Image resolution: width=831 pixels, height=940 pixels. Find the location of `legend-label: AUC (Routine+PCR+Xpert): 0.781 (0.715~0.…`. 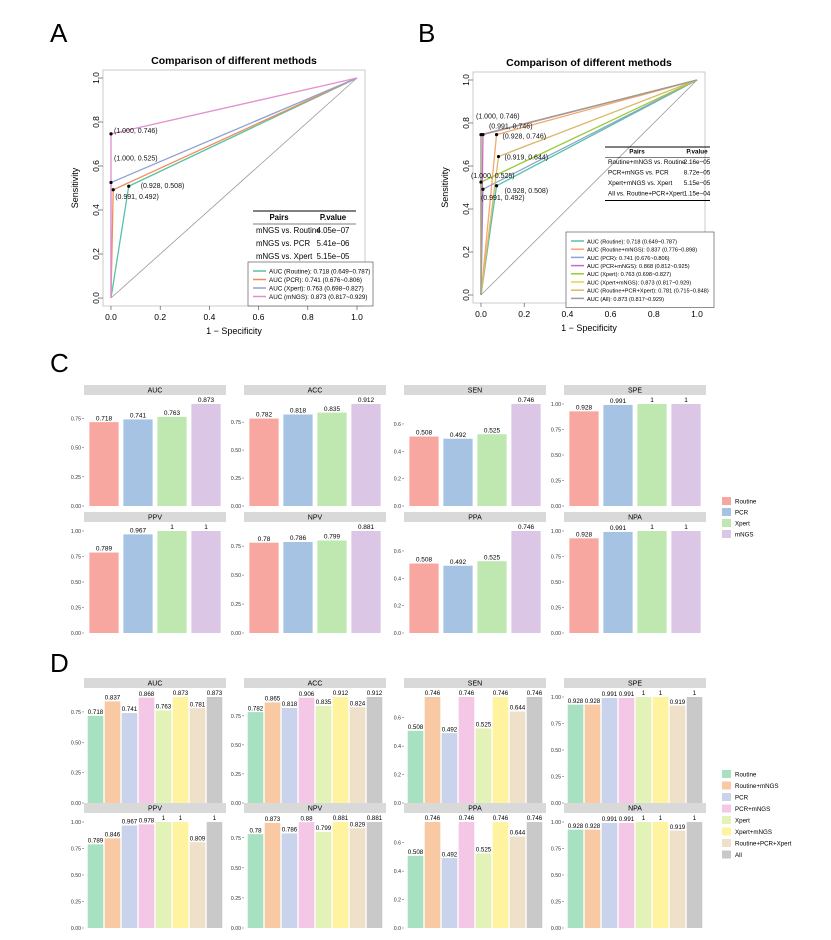

legend-label: AUC (Routine+PCR+Xpert): 0.781 (0.715~0.… is located at coordinates (648, 292).